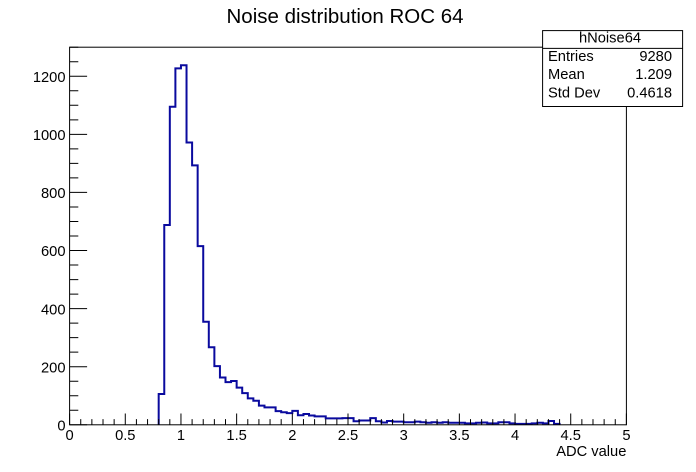 This screenshot has height=472, width=696. I want to click on svg-text: 1200, so click(49, 78).